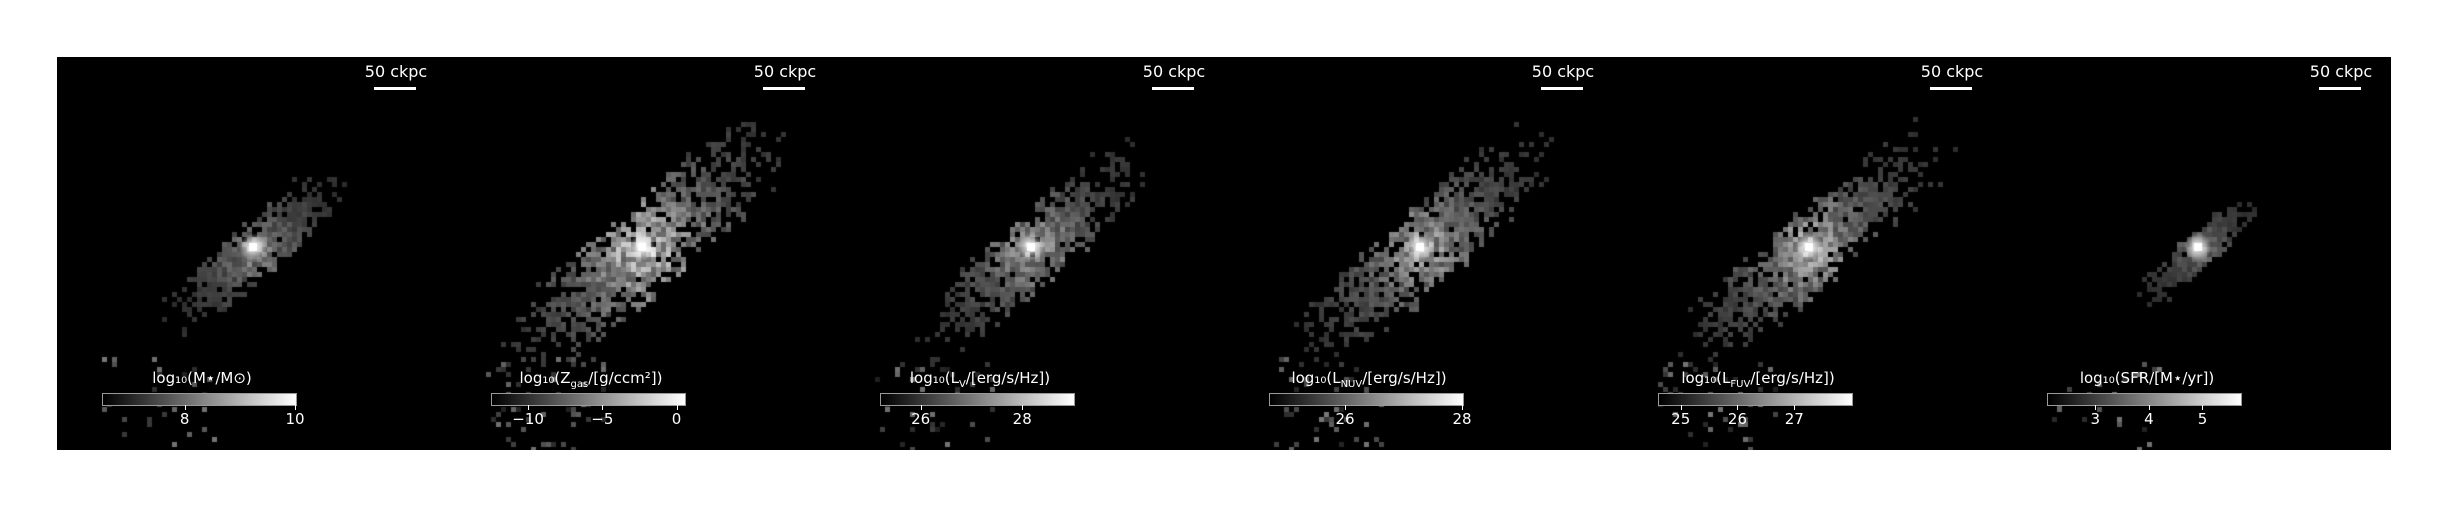 This screenshot has height=507, width=2444. I want to click on colorbar-tick-label: 8, so click(184, 419).